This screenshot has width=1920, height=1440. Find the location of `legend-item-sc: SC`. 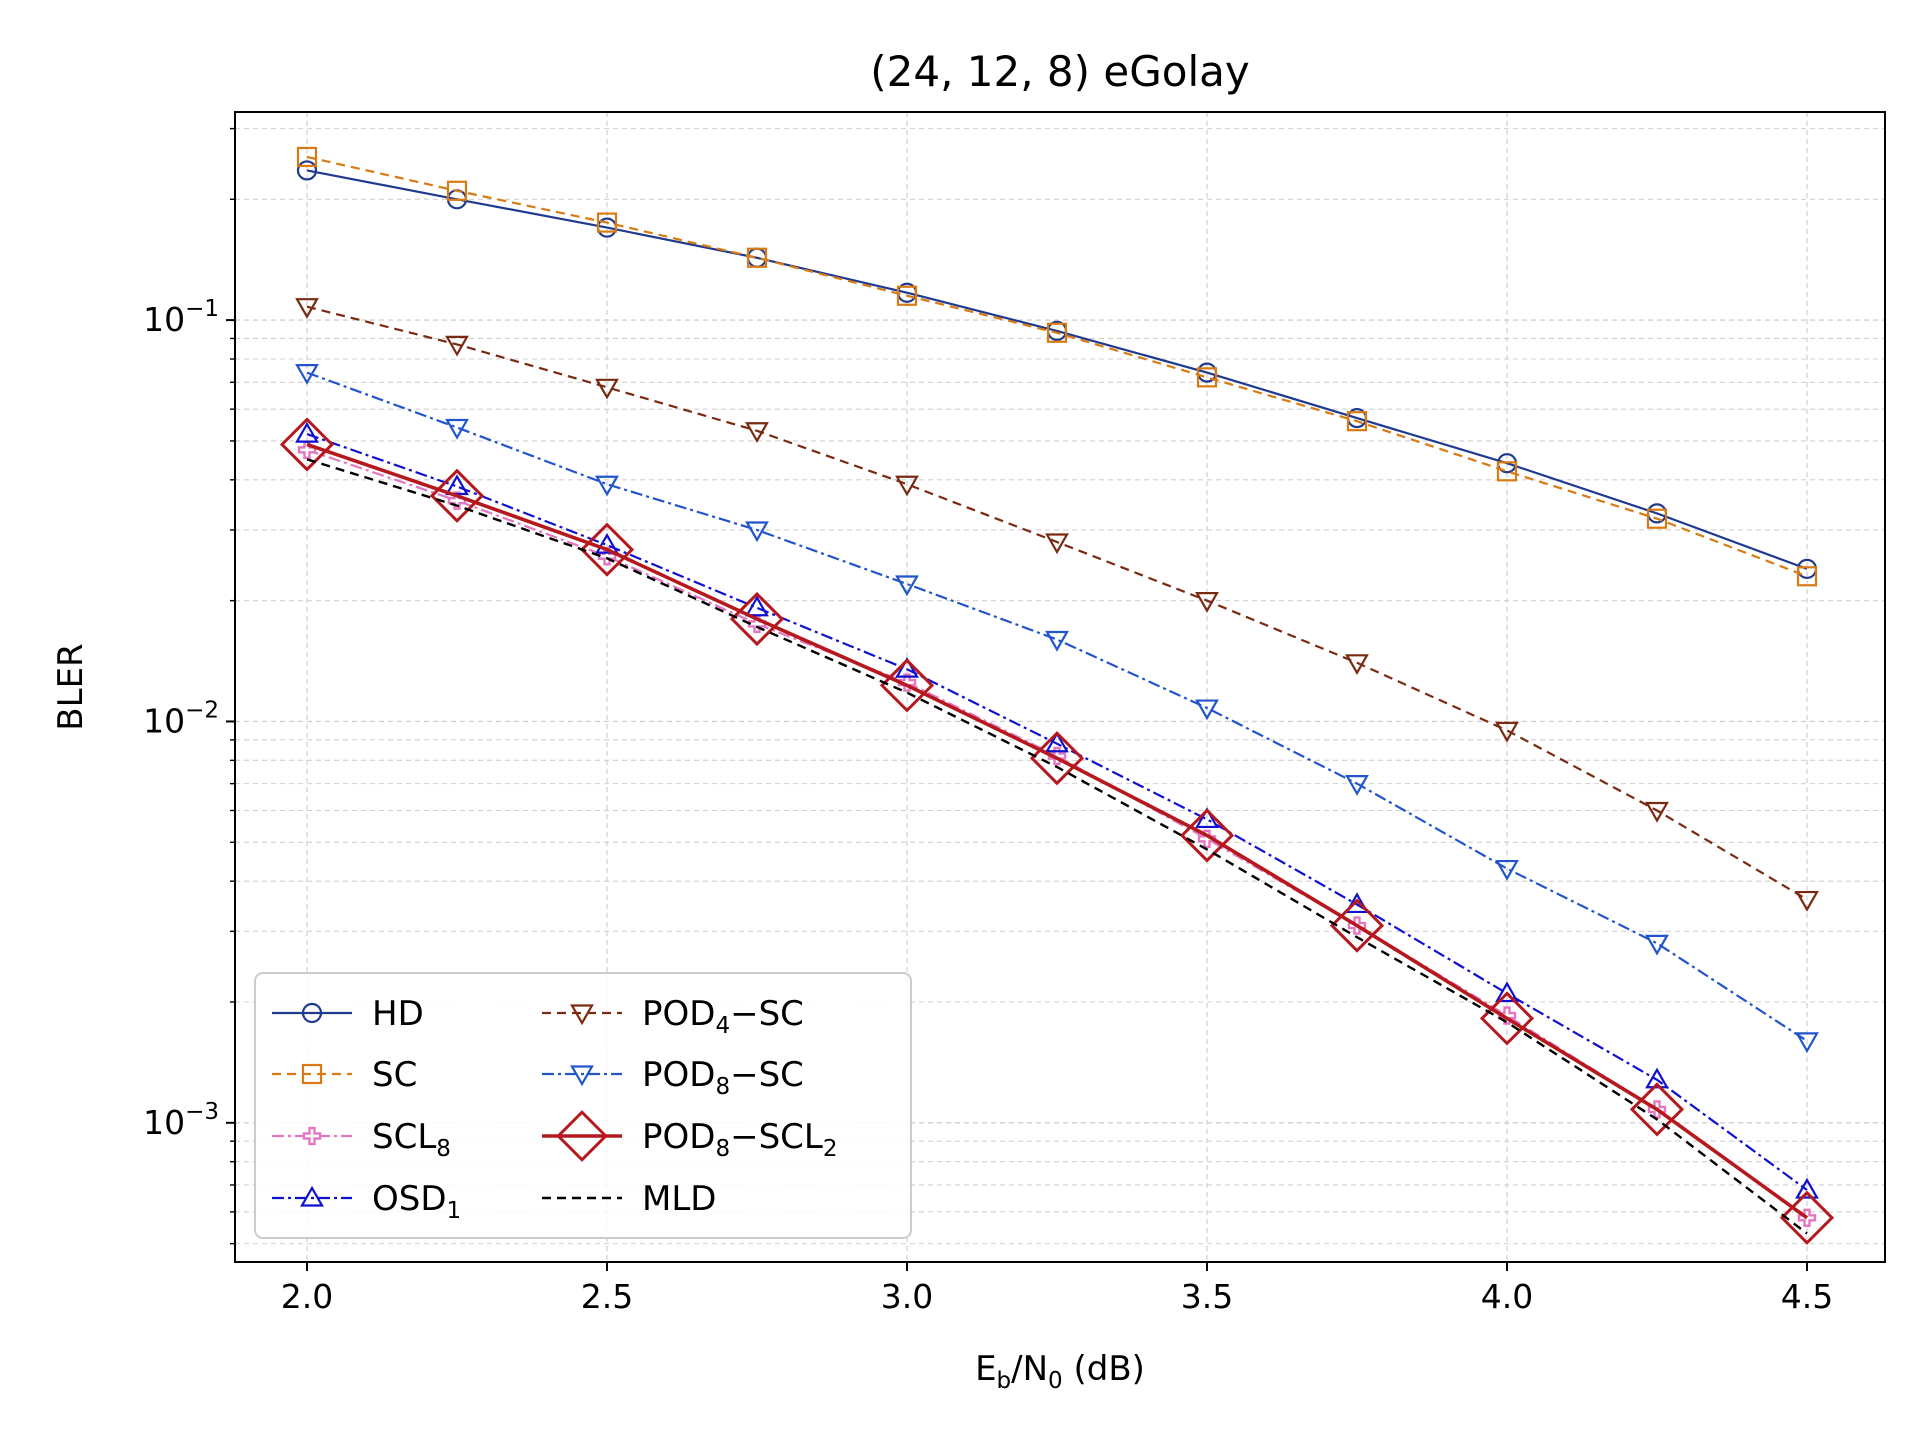

legend-item-sc: SC is located at coordinates (344, 1075).